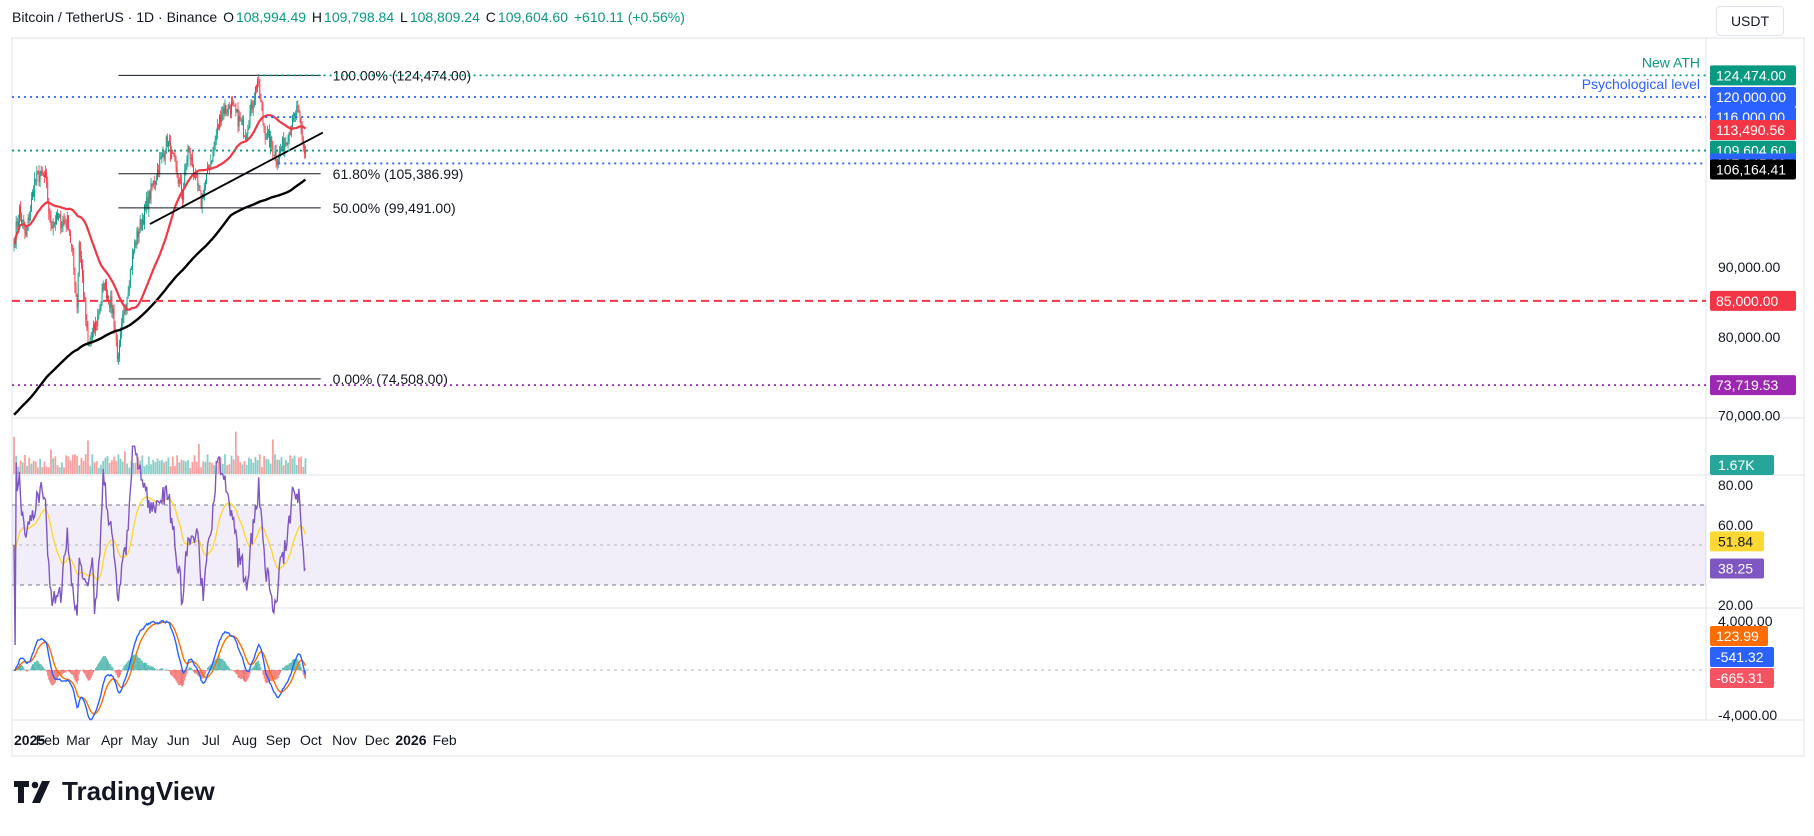  Describe the element at coordinates (1750, 21) in the screenshot. I see `currency-button: USDT` at that location.